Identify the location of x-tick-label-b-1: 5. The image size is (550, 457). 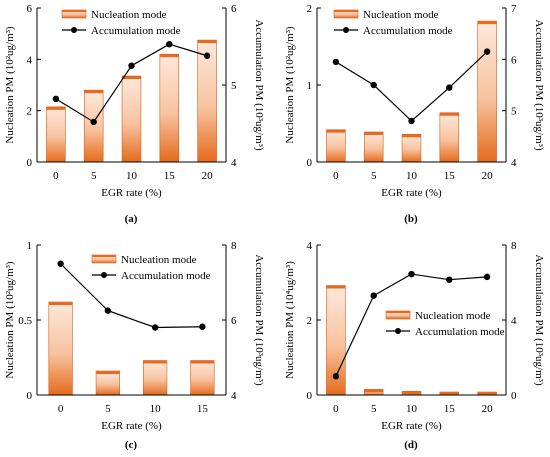
(374, 176).